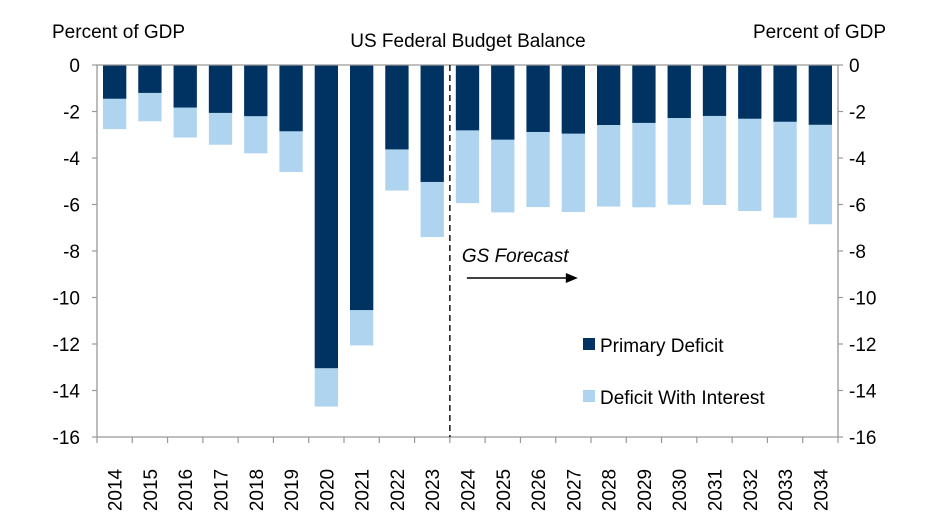 This screenshot has width=950, height=532. Describe the element at coordinates (467, 98) in the screenshot. I see `bar-primary-deficit-2024` at that location.